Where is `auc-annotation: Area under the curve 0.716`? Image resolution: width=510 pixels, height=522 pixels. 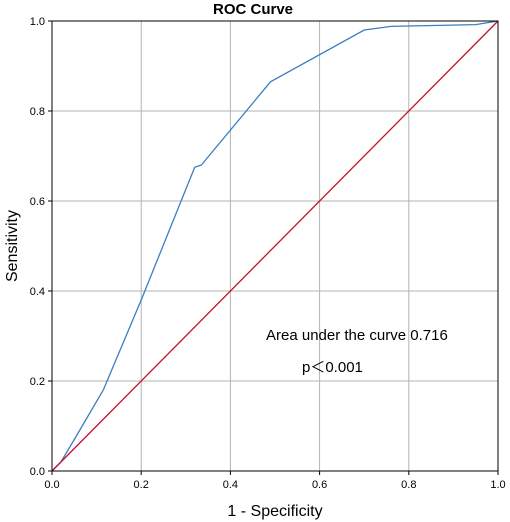
auc-annotation: Area under the curve 0.716 is located at coordinates (357, 335).